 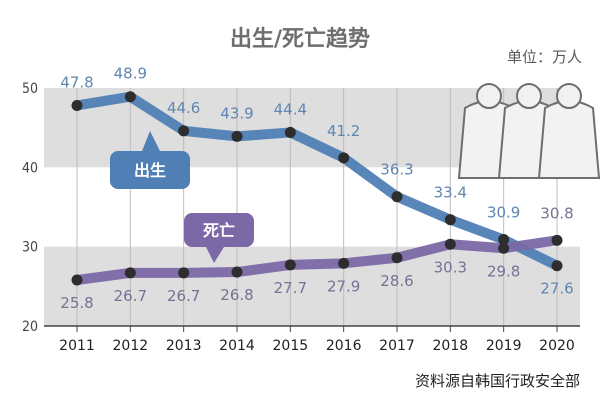 What do you see at coordinates (290, 288) in the screenshot?
I see `data-label: 27.7` at bounding box center [290, 288].